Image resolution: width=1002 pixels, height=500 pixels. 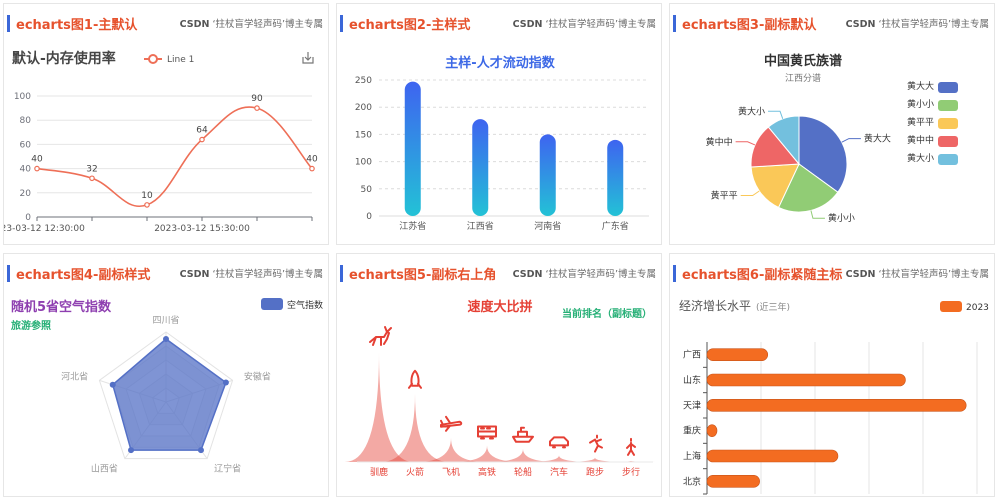 I want to click on x-tick-label: 汽车, so click(x=559, y=472).